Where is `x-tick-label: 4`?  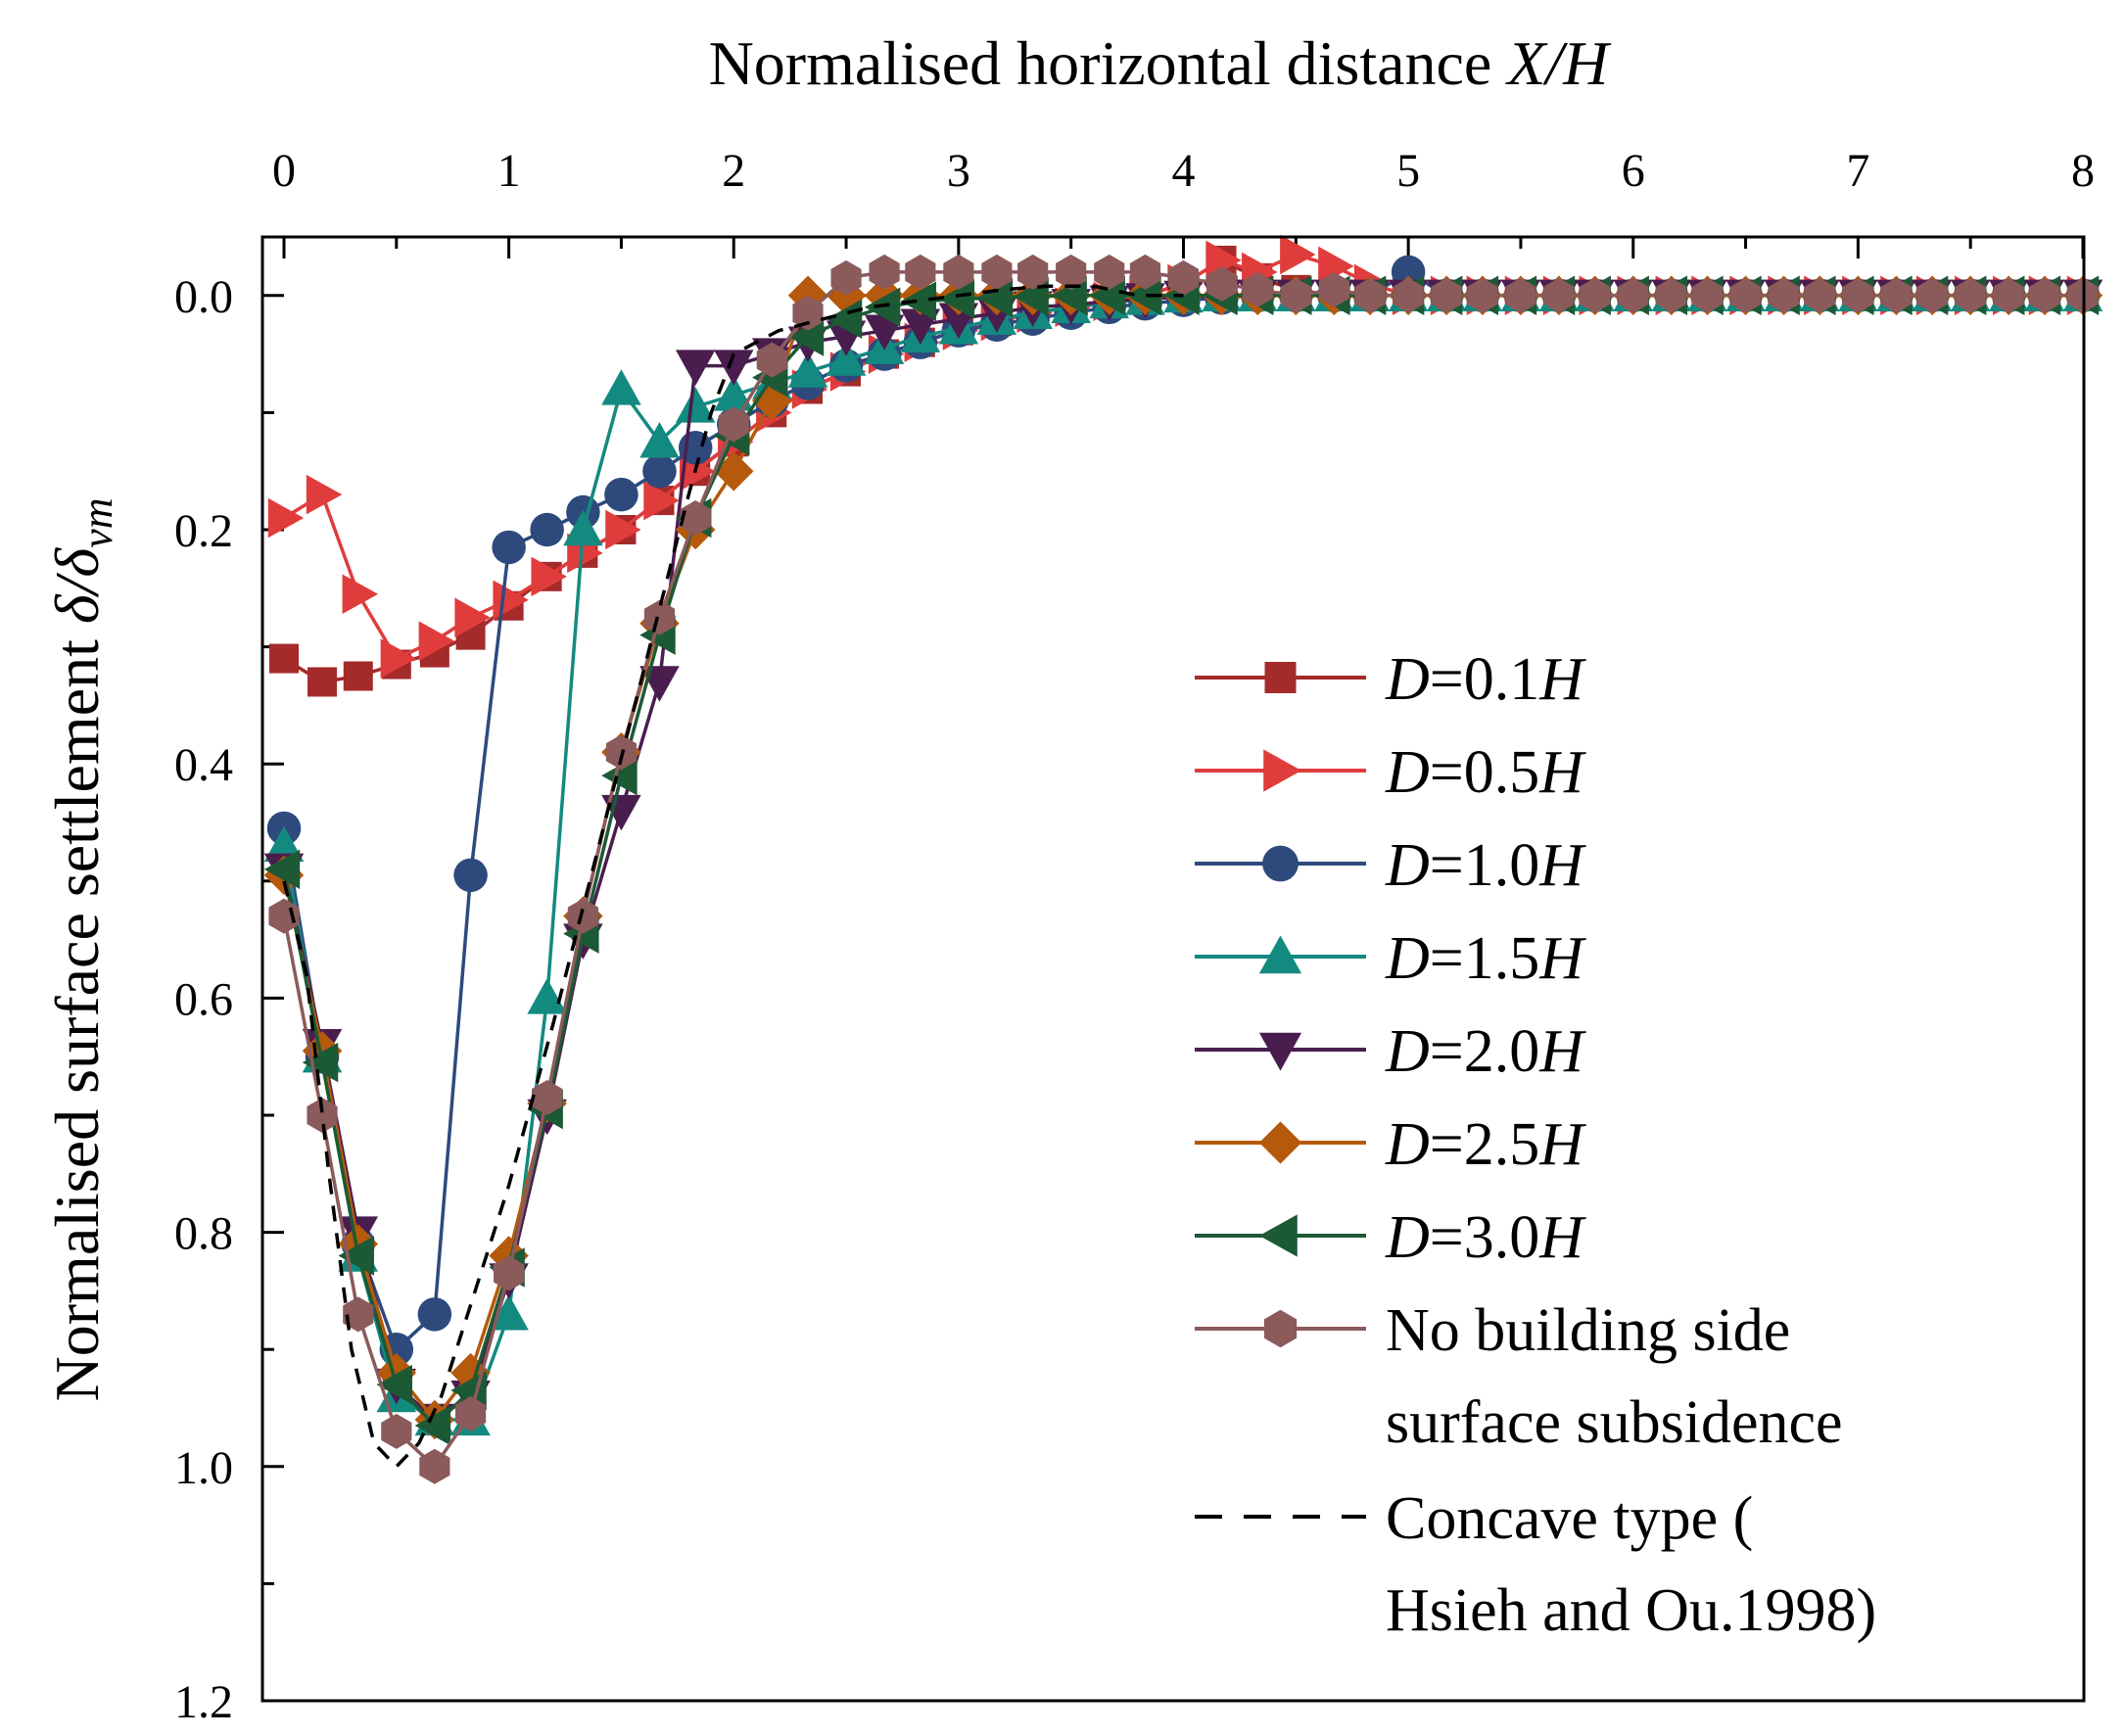
x-tick-label: 4 is located at coordinates (1184, 171).